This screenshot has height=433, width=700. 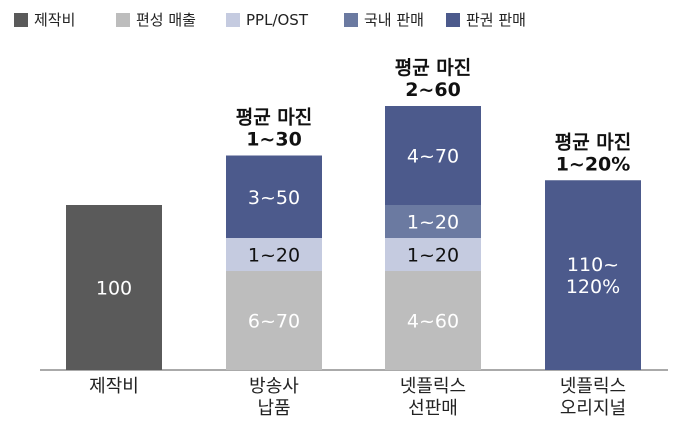 I want to click on bar-segment-label: 4~60, so click(x=433, y=322).